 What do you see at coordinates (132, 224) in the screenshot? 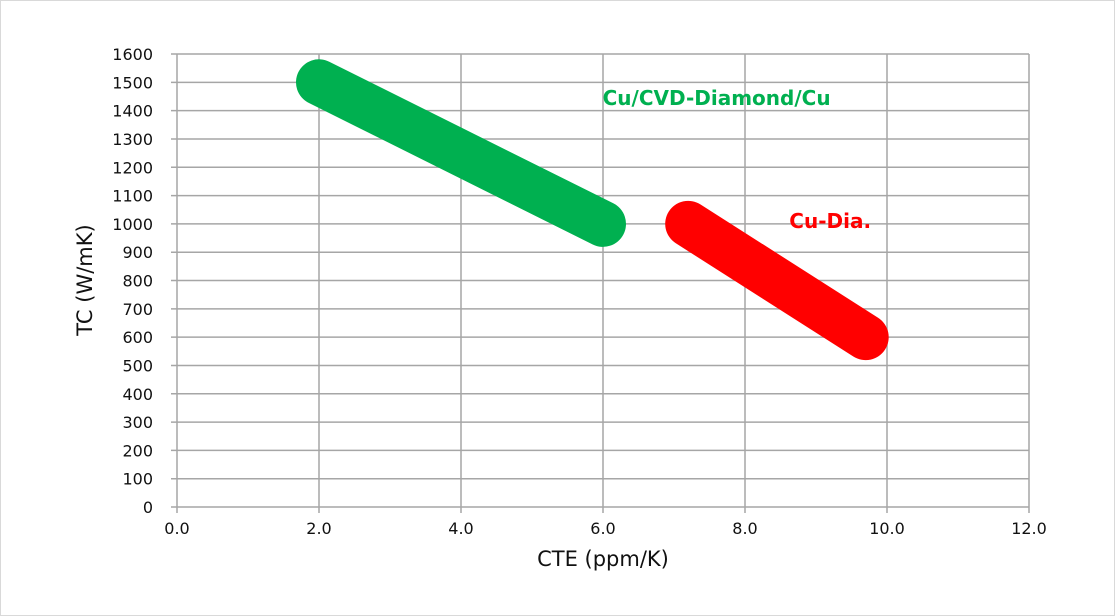
I see `y-tick-label: 1000` at bounding box center [132, 224].